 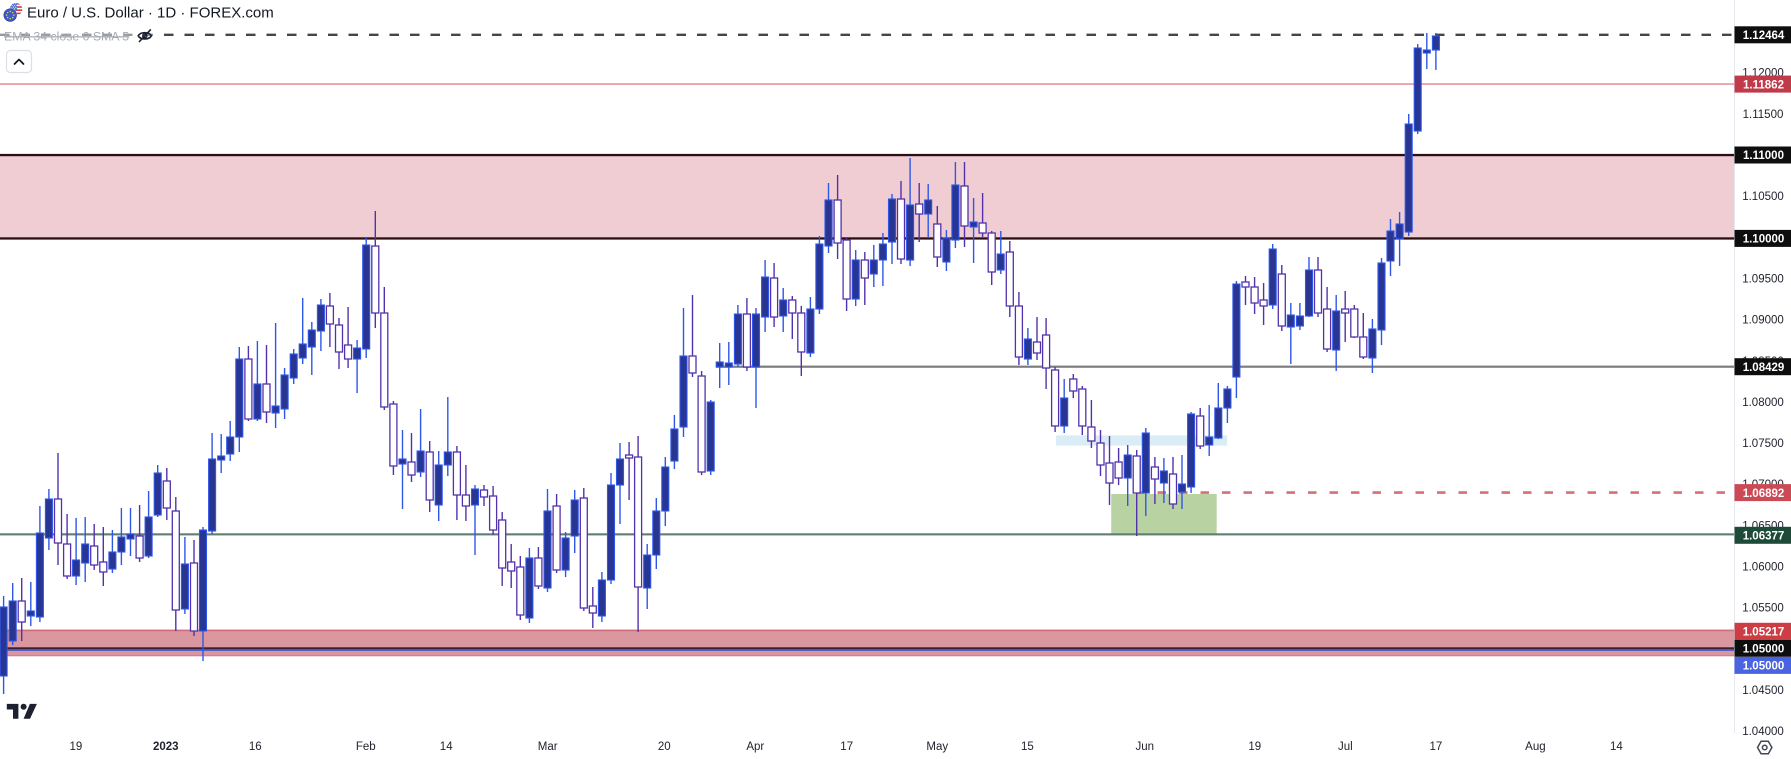 What do you see at coordinates (1763, 156) in the screenshot?
I see `svg-text: 1.11000` at bounding box center [1763, 156].